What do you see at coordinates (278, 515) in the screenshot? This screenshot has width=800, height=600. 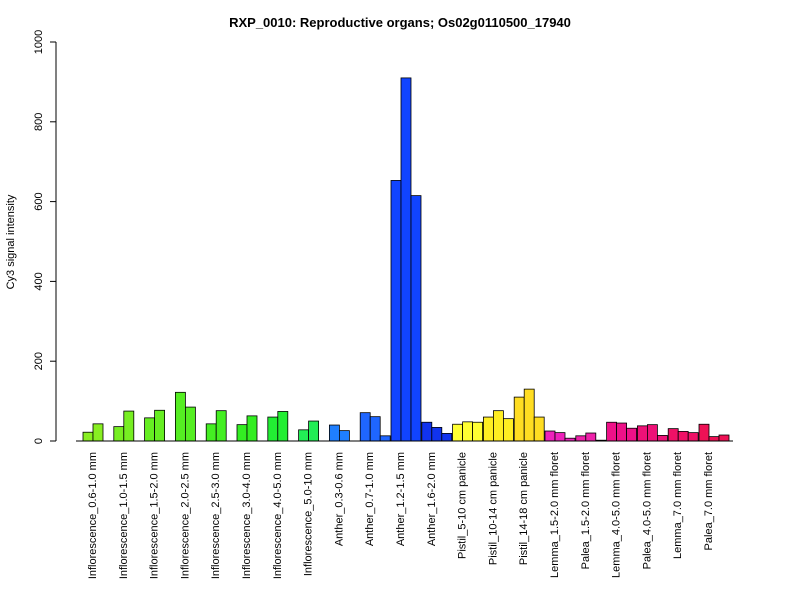 I see `category-label: Inflorescence_4.0-5.0 mm` at bounding box center [278, 515].